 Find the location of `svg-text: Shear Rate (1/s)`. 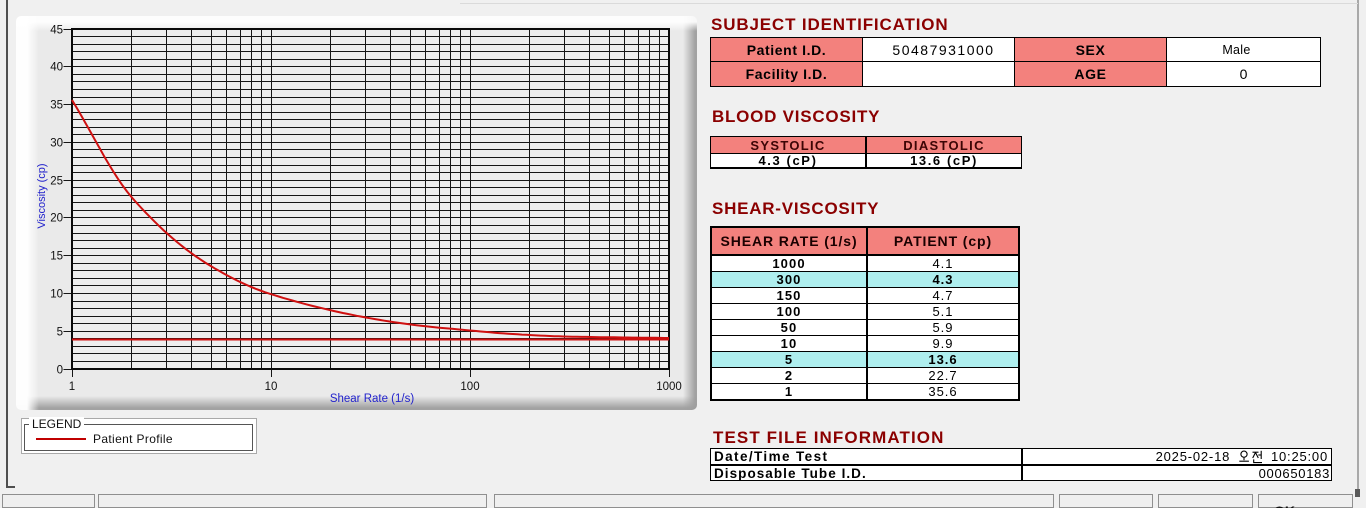

svg-text: Shear Rate (1/s) is located at coordinates (372, 399).